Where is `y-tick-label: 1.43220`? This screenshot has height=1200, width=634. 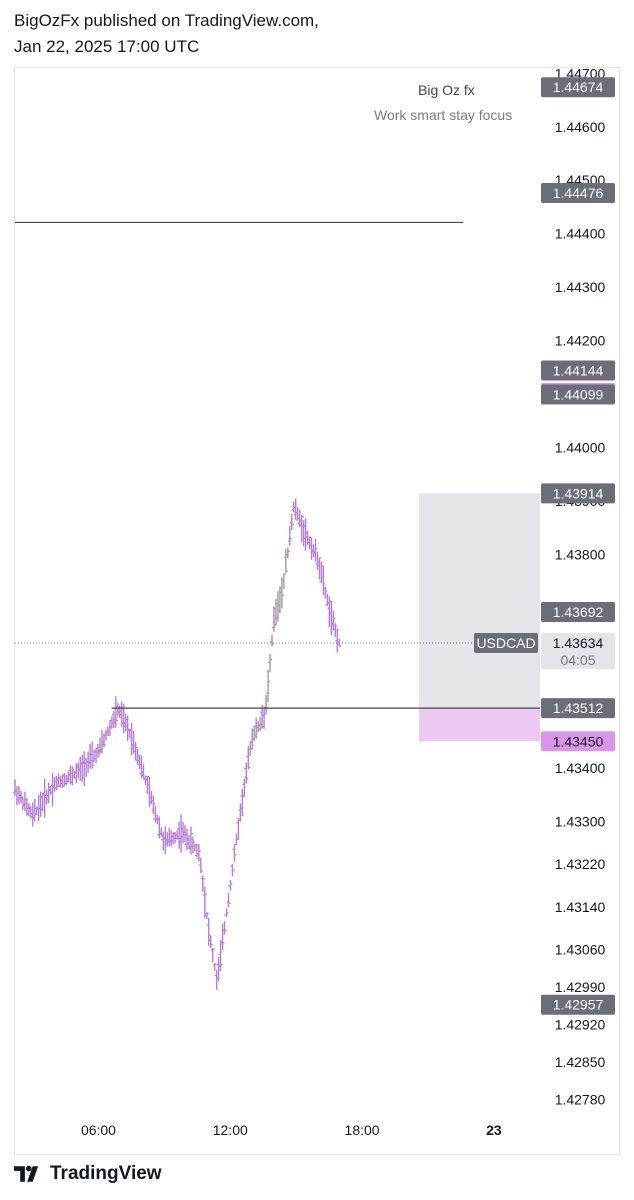
y-tick-label: 1.43220 is located at coordinates (580, 864).